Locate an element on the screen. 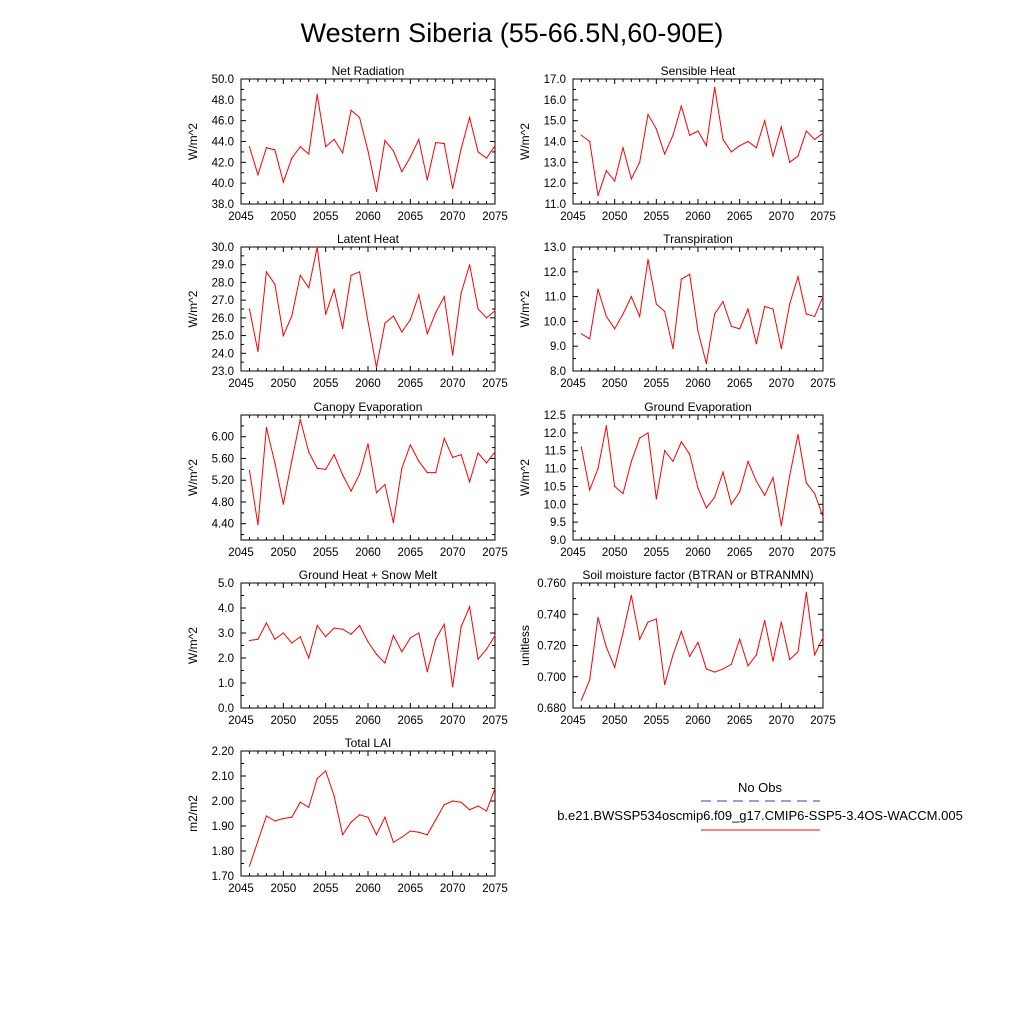  y-axis-label-sensible-heat: W/m^2 is located at coordinates (525, 141).